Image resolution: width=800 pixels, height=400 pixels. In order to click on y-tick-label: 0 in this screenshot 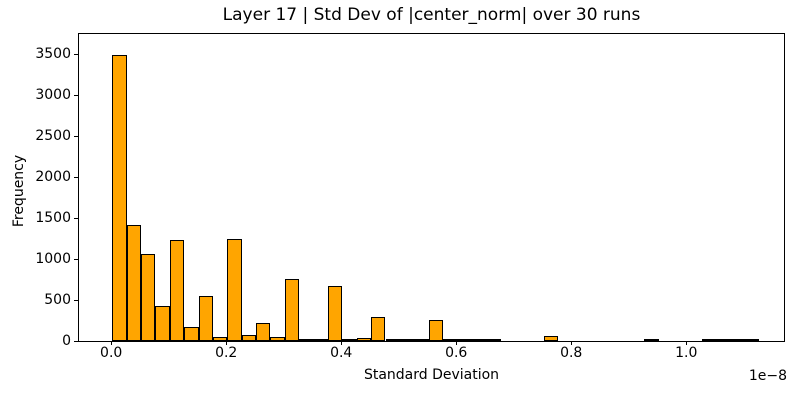, I will do `click(66, 341)`.